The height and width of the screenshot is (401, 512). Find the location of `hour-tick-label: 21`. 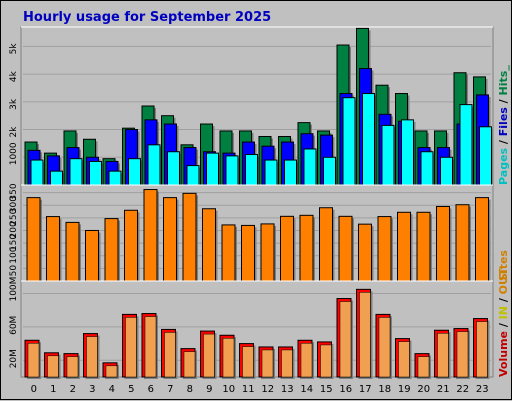

hour-tick-label: 21 is located at coordinates (443, 389).